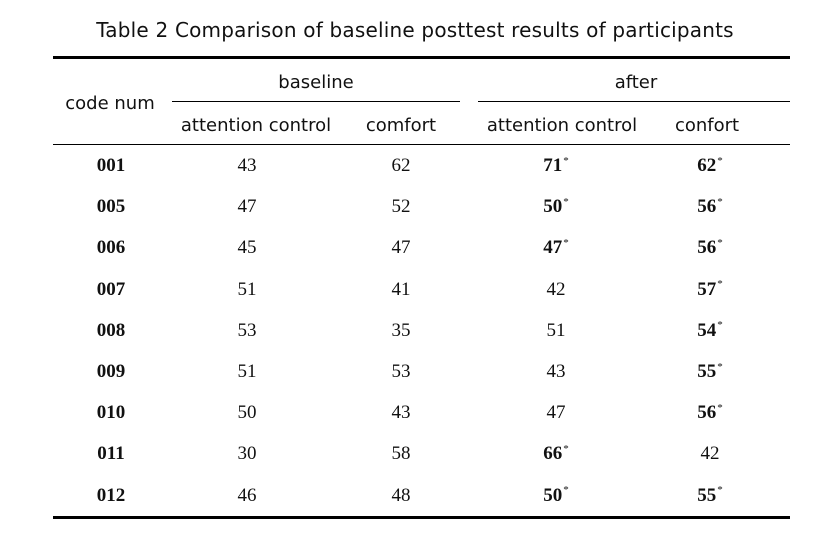 The height and width of the screenshot is (549, 830). I want to click on header-baseline-attention: attention control, so click(256, 125).